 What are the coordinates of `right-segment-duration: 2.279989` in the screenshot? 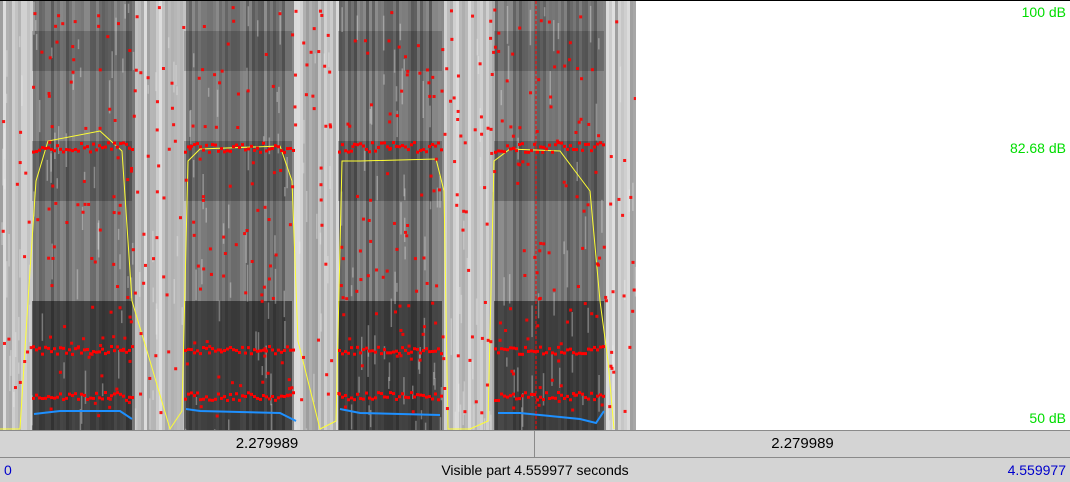 It's located at (802, 444).